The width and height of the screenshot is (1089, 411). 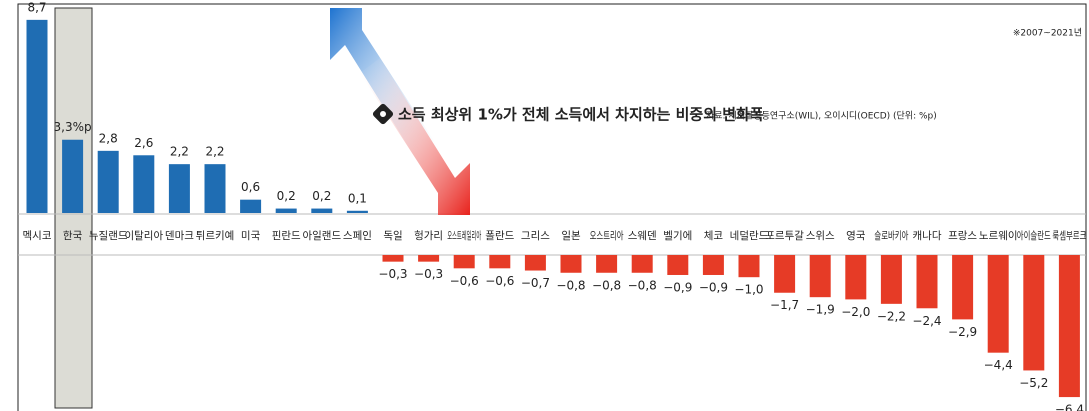 What do you see at coordinates (286, 236) in the screenshot?
I see `x-tick-label: 핀란드` at bounding box center [286, 236].